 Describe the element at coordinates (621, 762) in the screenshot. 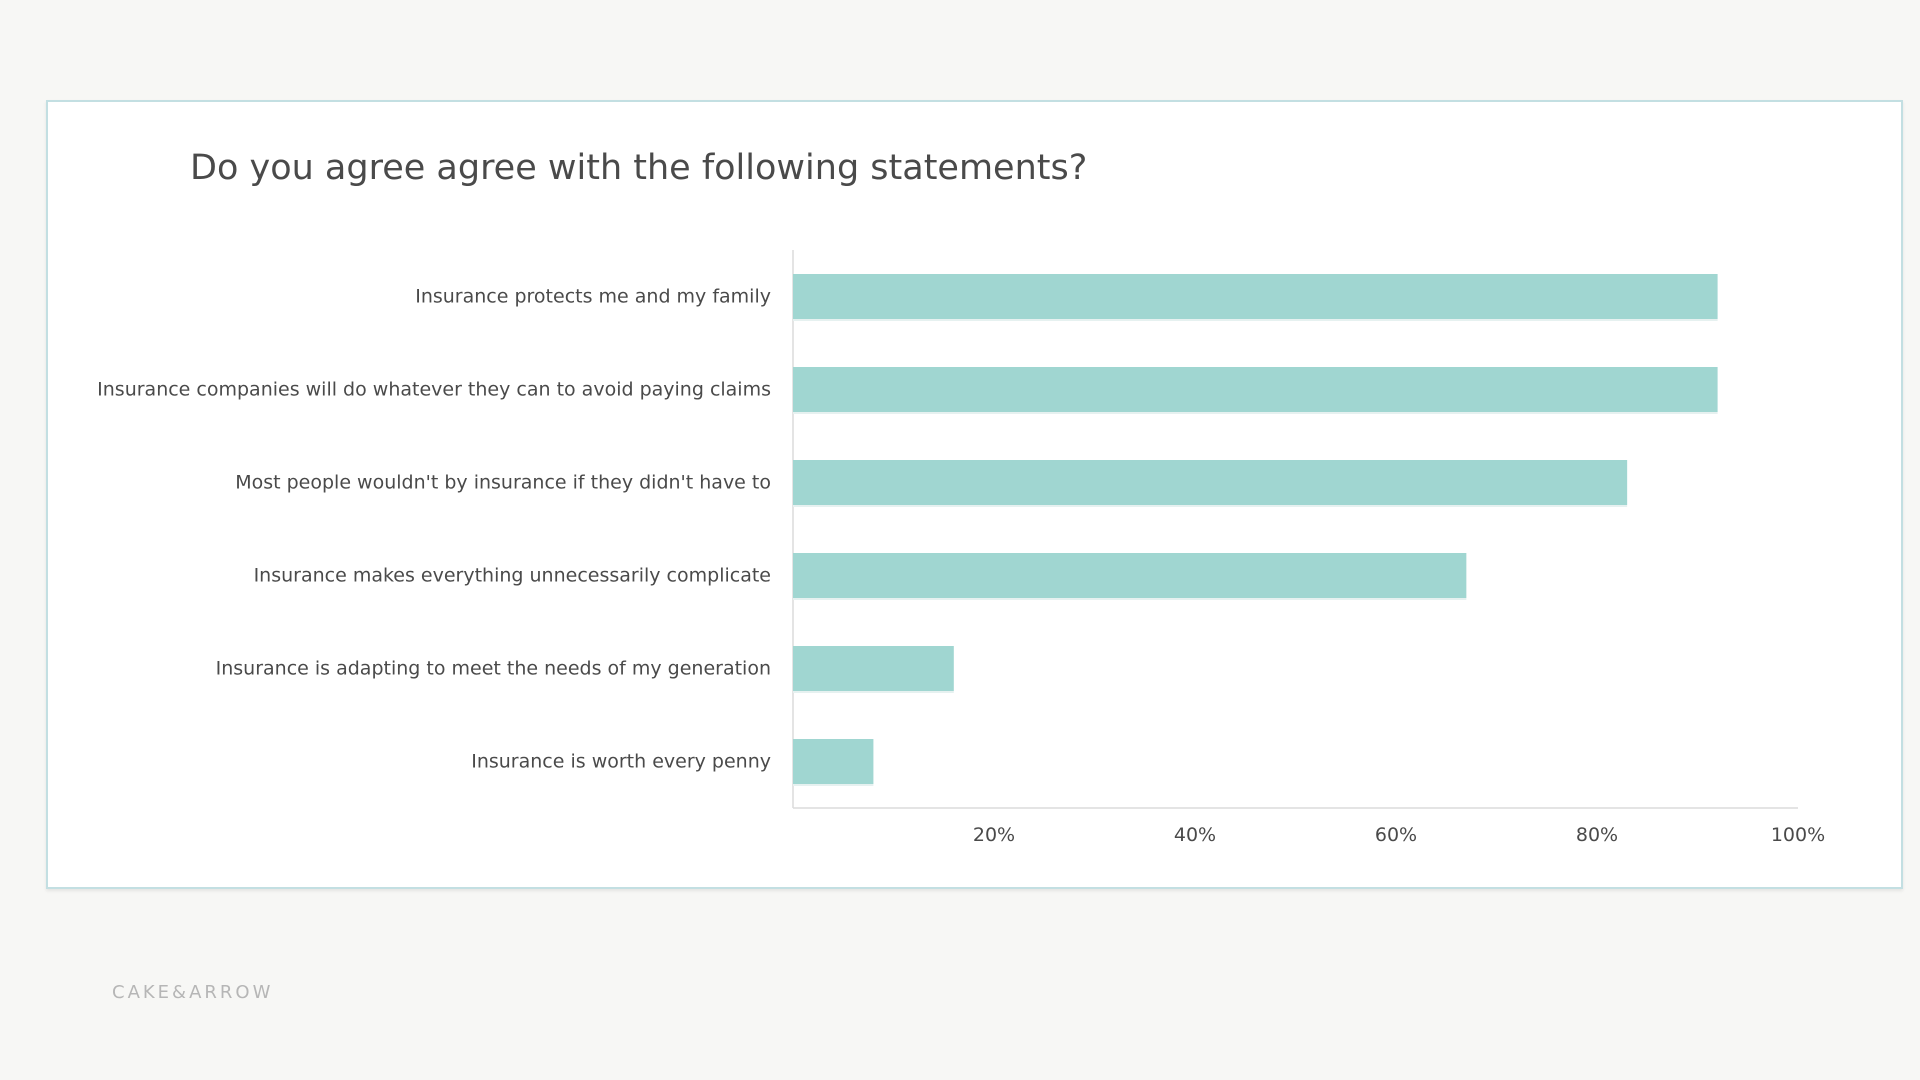

I see `category-label: Insurance is worth every penny` at that location.